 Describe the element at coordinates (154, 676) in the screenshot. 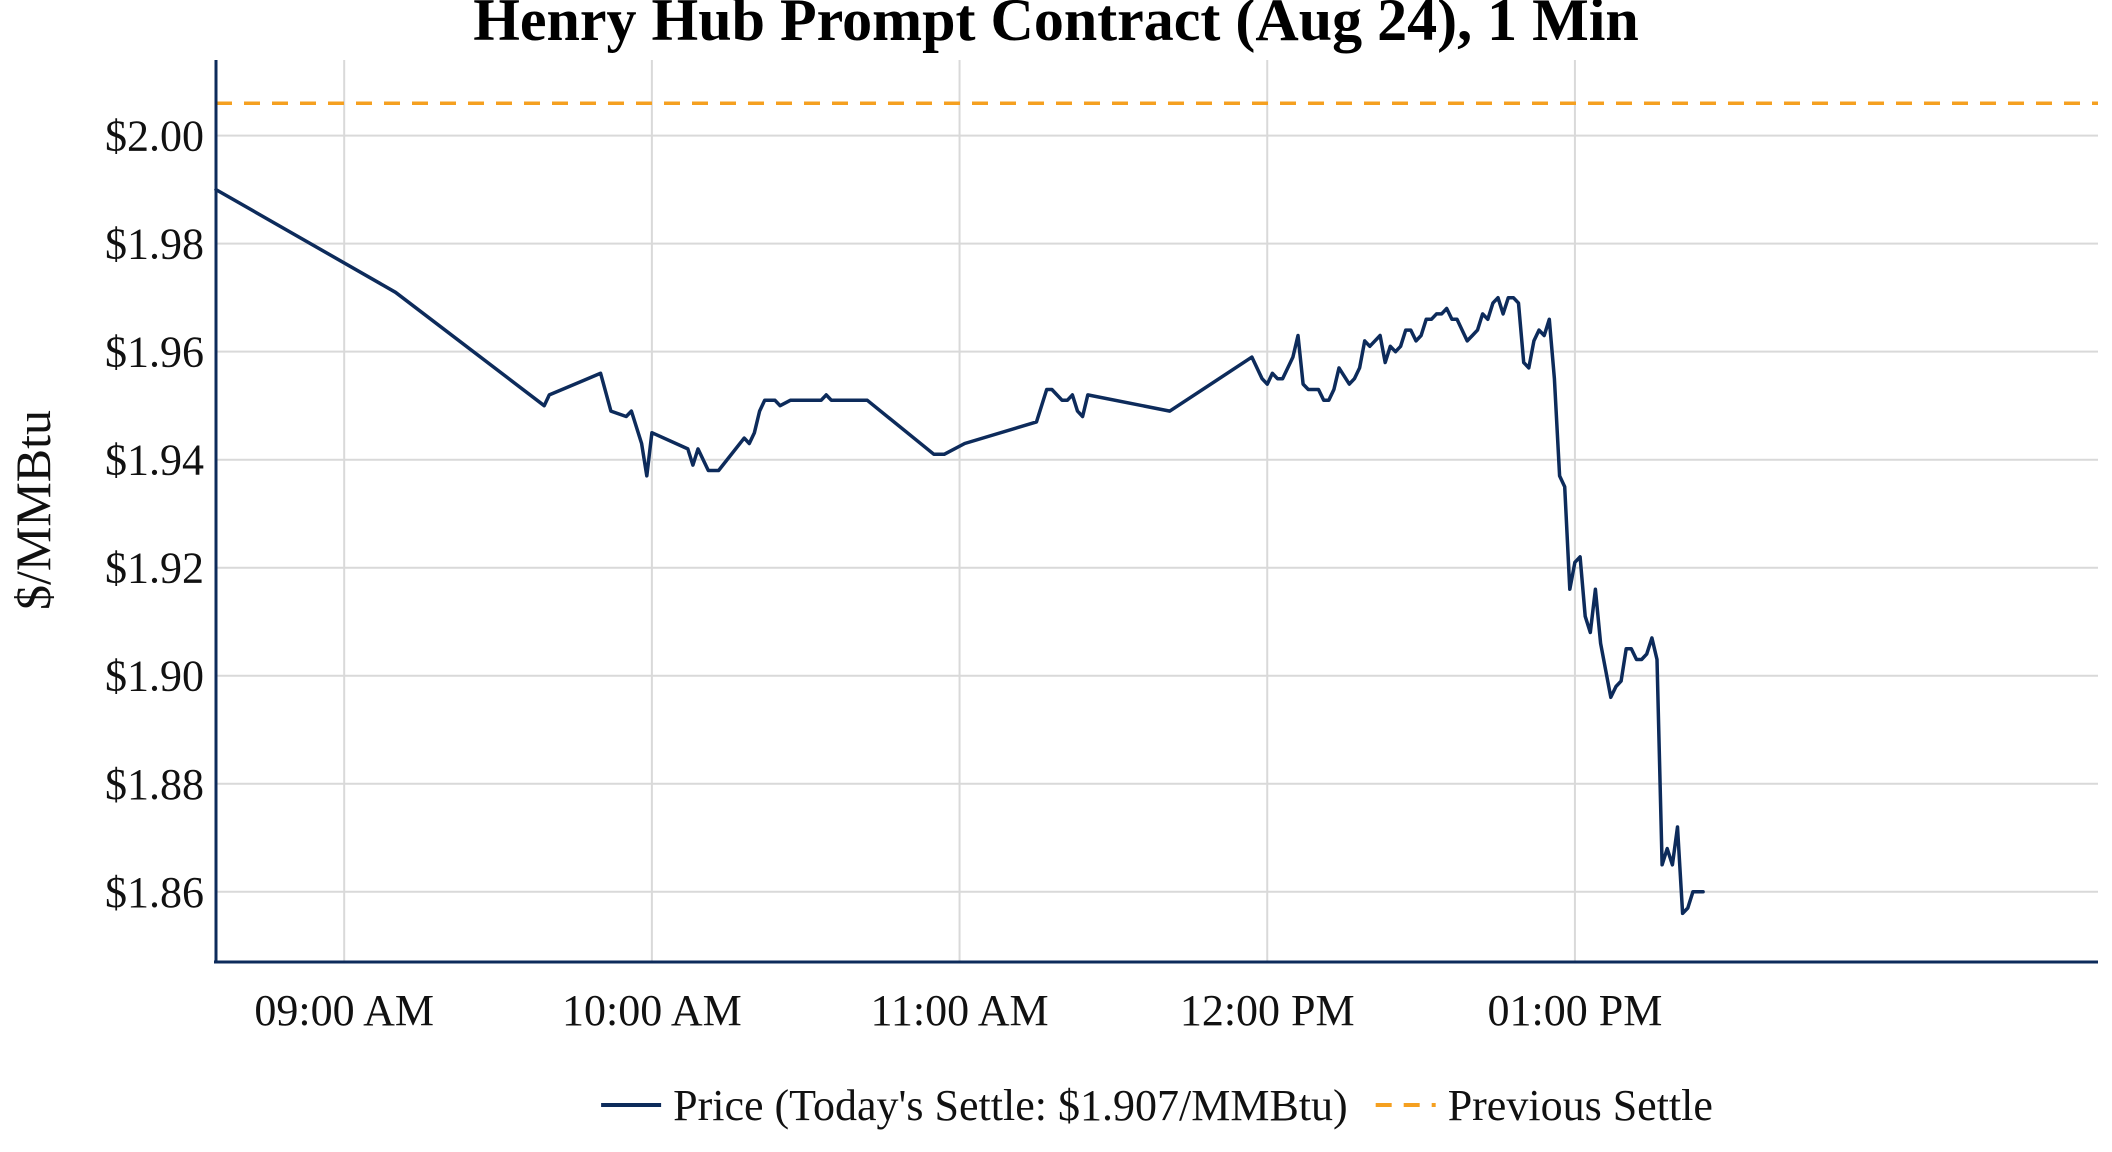

I see `y-tick-label: $1.90` at that location.